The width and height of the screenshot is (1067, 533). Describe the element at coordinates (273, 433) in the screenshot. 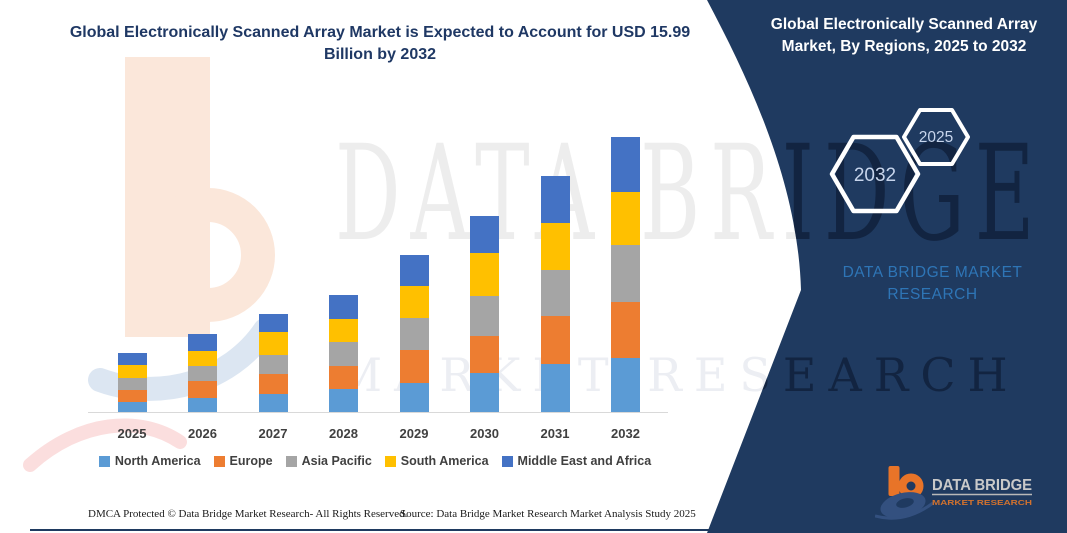

I see `x-axis-label-2027: 2027` at that location.